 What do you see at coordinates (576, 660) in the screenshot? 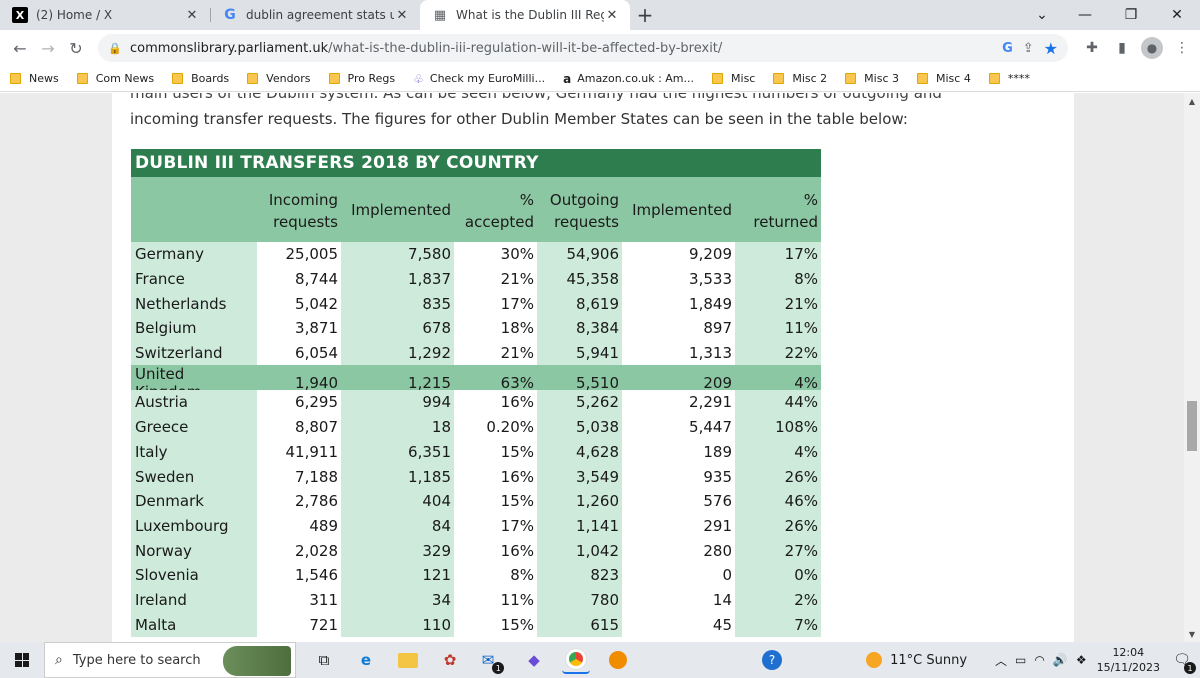
I see `chrome-icon` at bounding box center [576, 660].